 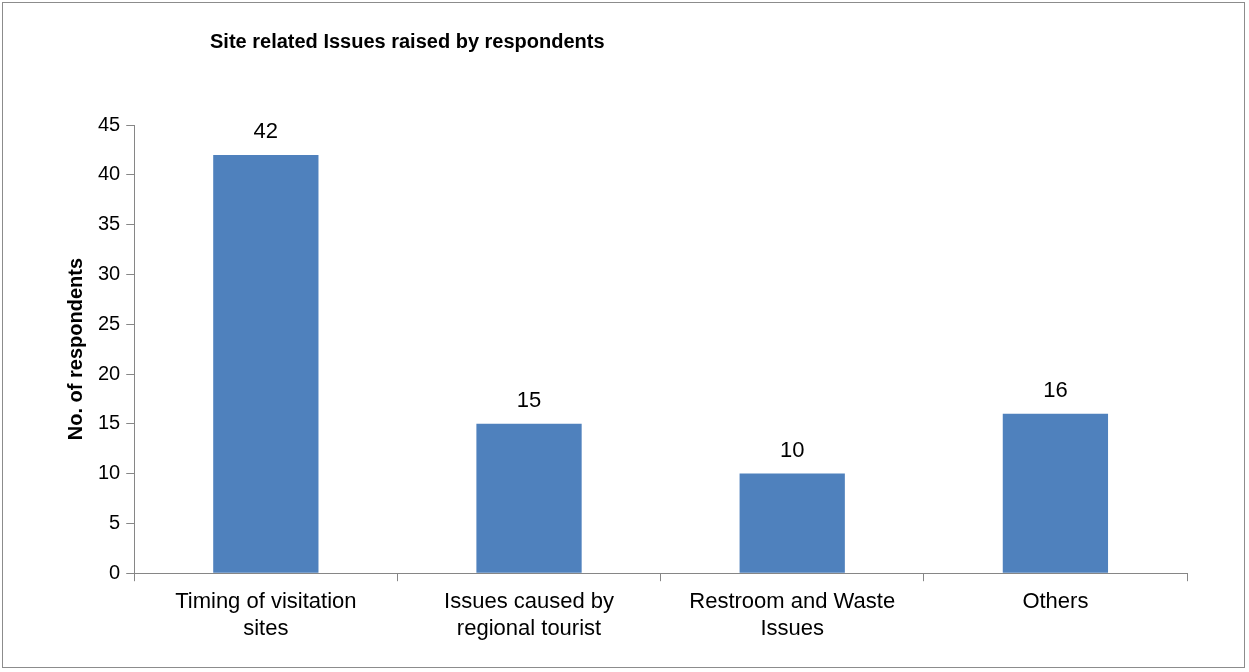 What do you see at coordinates (109, 123) in the screenshot?
I see `y-tick-label: 45` at bounding box center [109, 123].